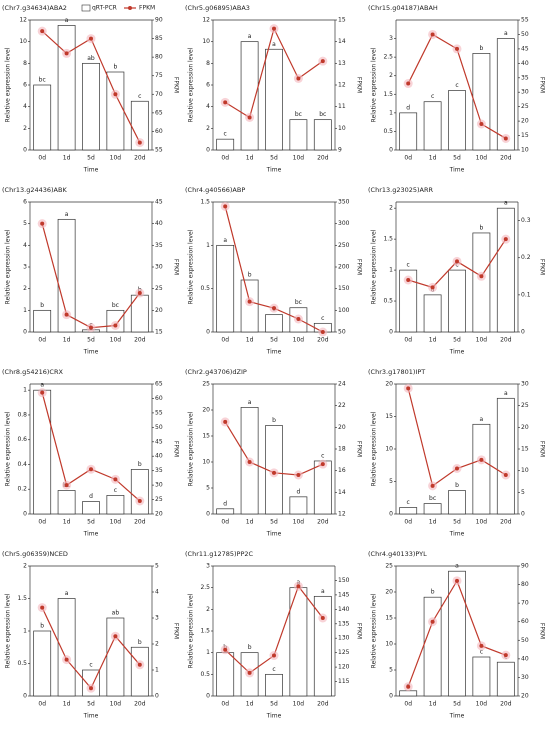 This screenshot has width=550, height=729. What do you see at coordinates (389, 416) in the screenshot?
I see `y-tick-label: 15` at bounding box center [389, 416].